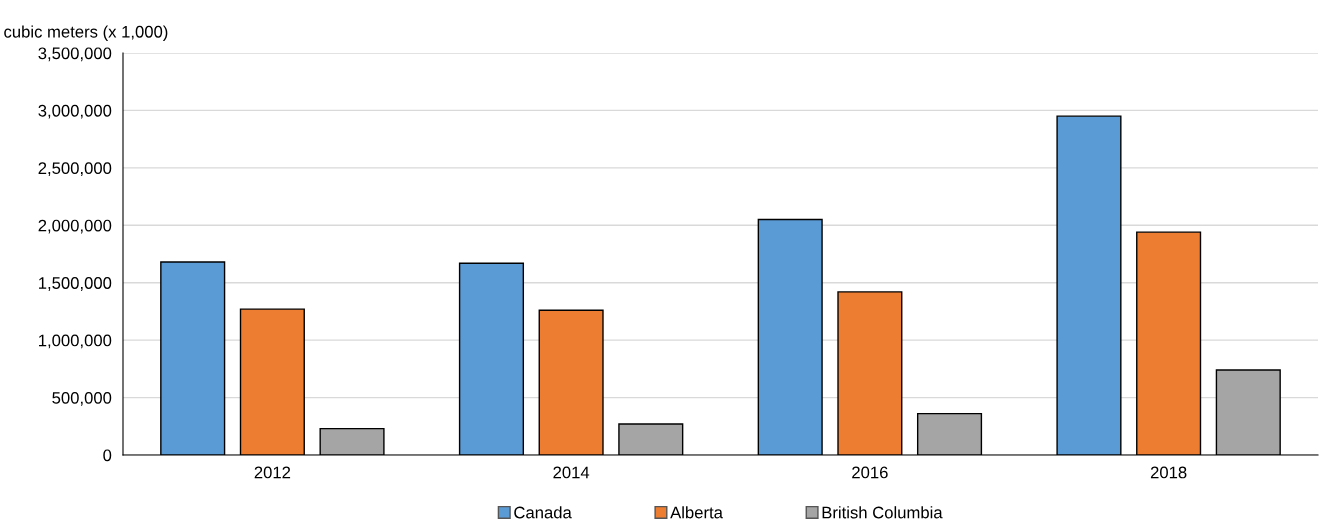 The image size is (1338, 519). Describe the element at coordinates (107, 455) in the screenshot. I see `y-tick-label: 0` at that location.